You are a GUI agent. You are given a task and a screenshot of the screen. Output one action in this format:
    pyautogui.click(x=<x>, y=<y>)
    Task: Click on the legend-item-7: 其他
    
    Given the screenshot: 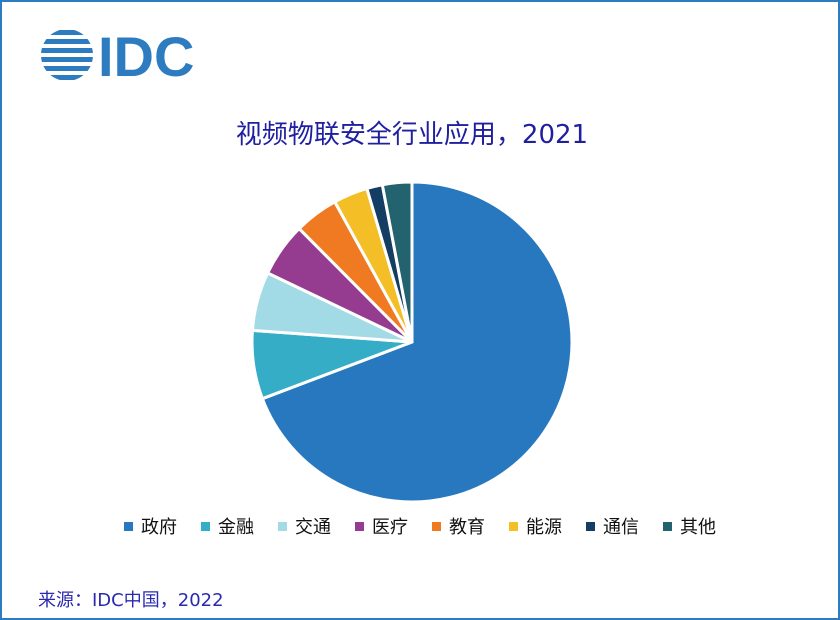 What is the action you would take?
    pyautogui.click(x=689, y=526)
    